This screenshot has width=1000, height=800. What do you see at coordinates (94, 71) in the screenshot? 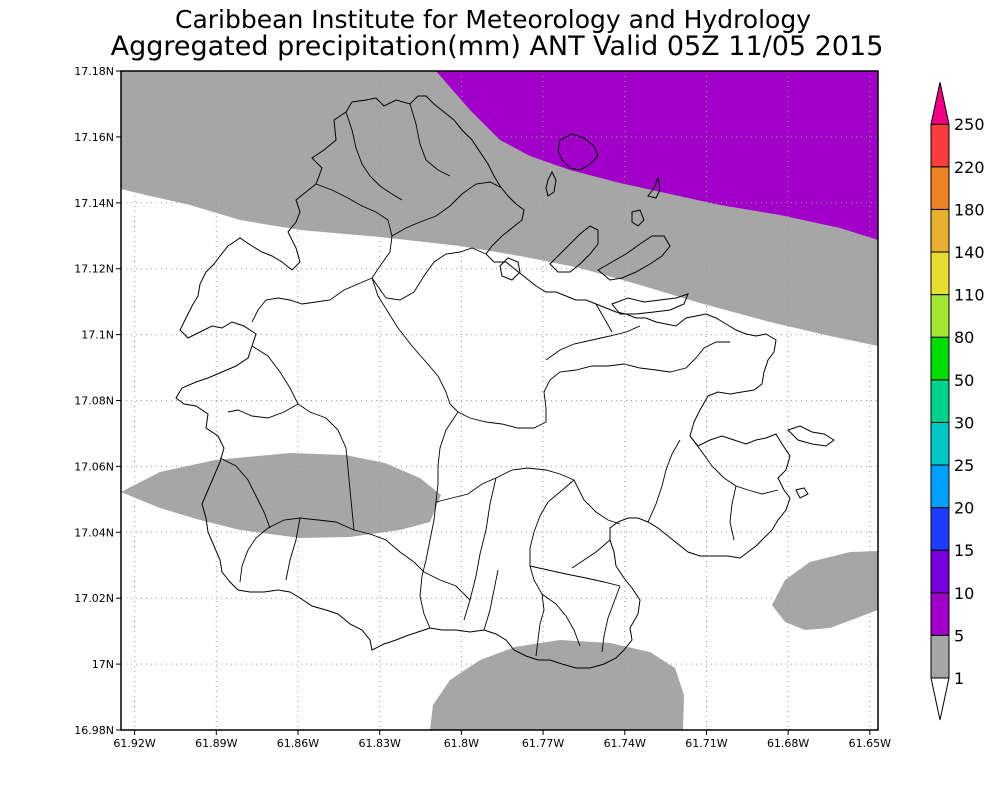
I see `y-tick-label: 17.18N` at bounding box center [94, 71].